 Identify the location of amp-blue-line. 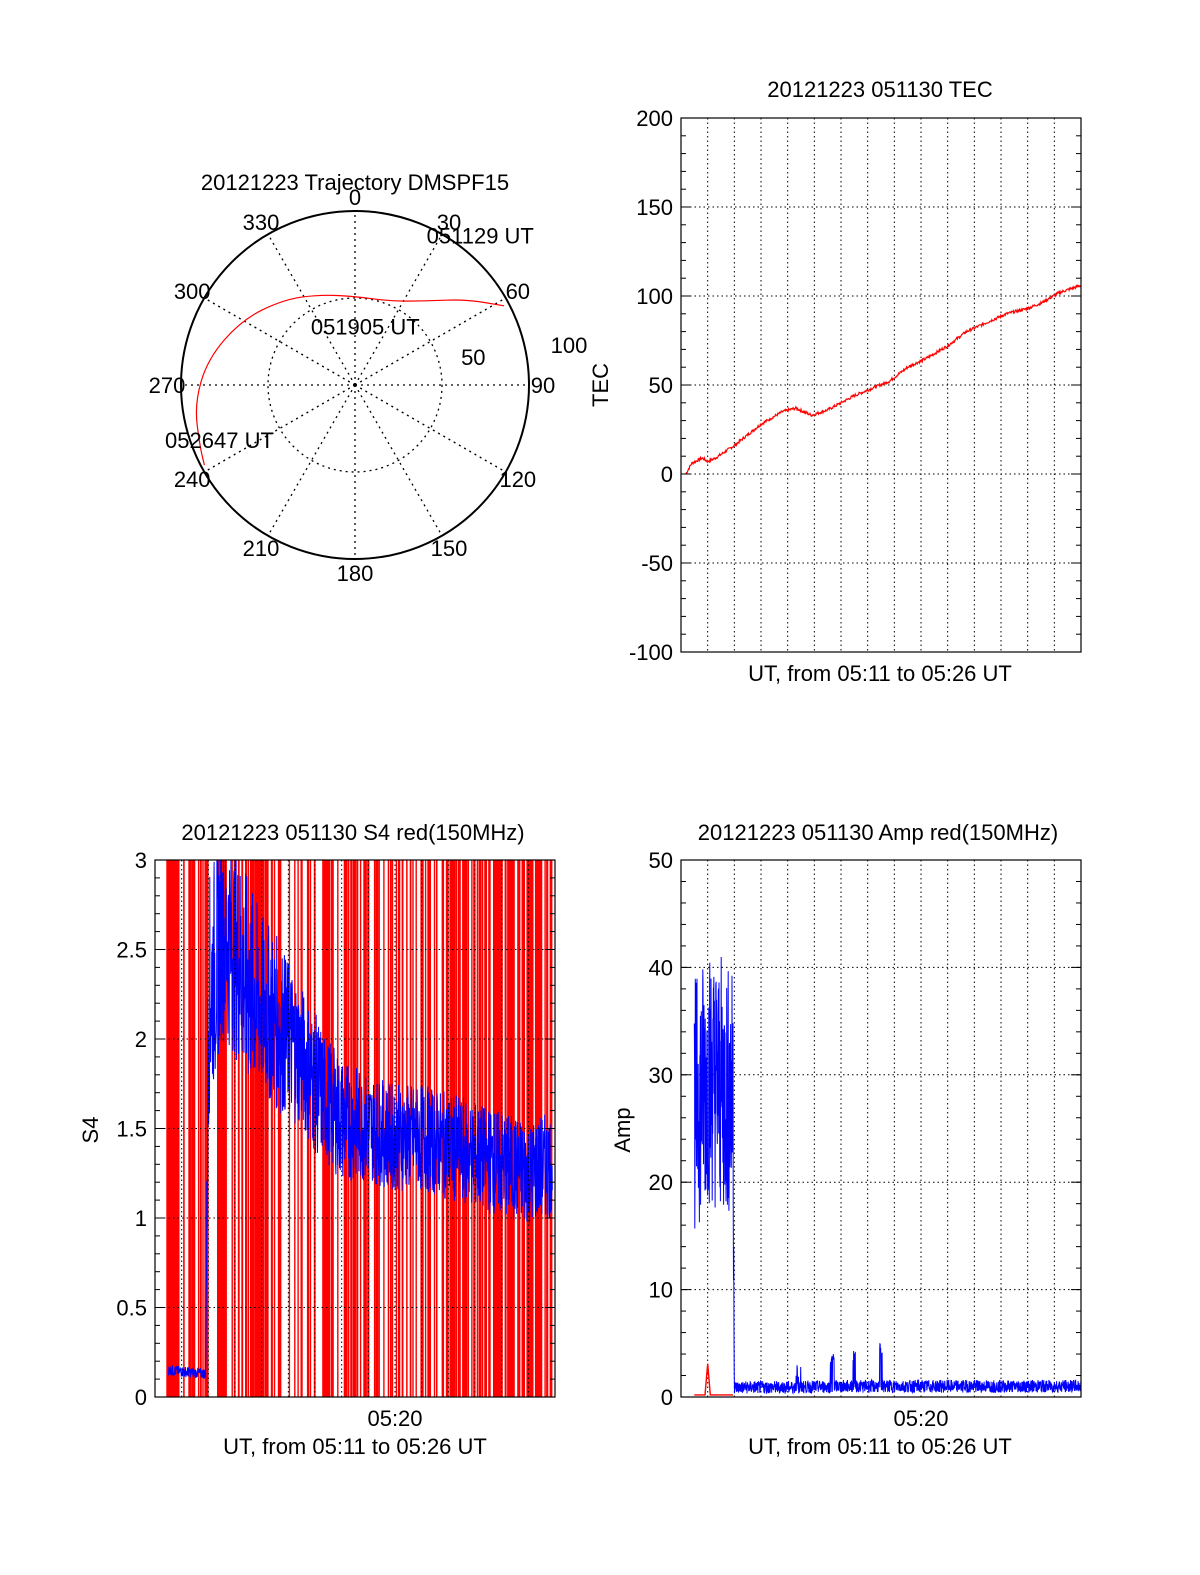
(887, 1175).